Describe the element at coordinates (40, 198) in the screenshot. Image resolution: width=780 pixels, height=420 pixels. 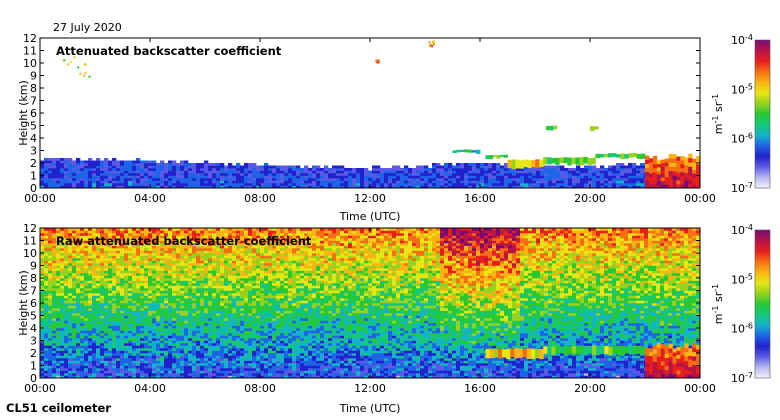
I see `xtick-label: 00:00` at that location.